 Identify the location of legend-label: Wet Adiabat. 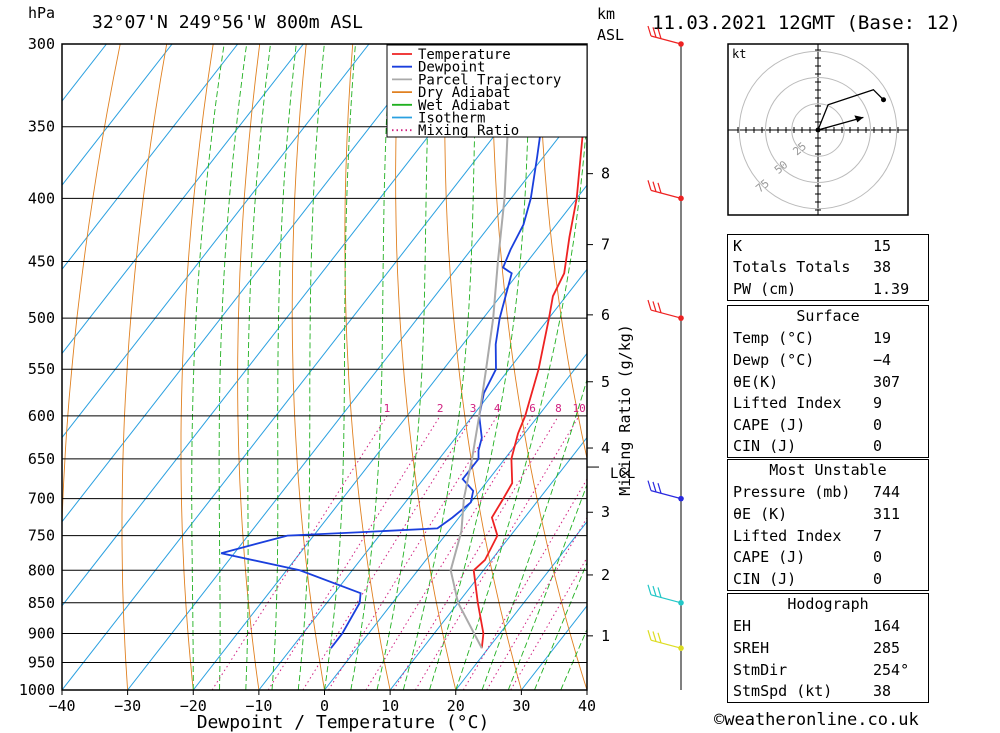
(464, 106).